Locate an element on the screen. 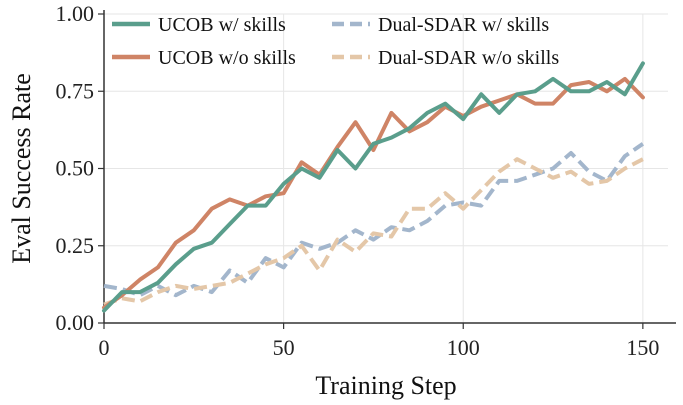  y-axis-label: Eval Success Rate is located at coordinates (21, 168).